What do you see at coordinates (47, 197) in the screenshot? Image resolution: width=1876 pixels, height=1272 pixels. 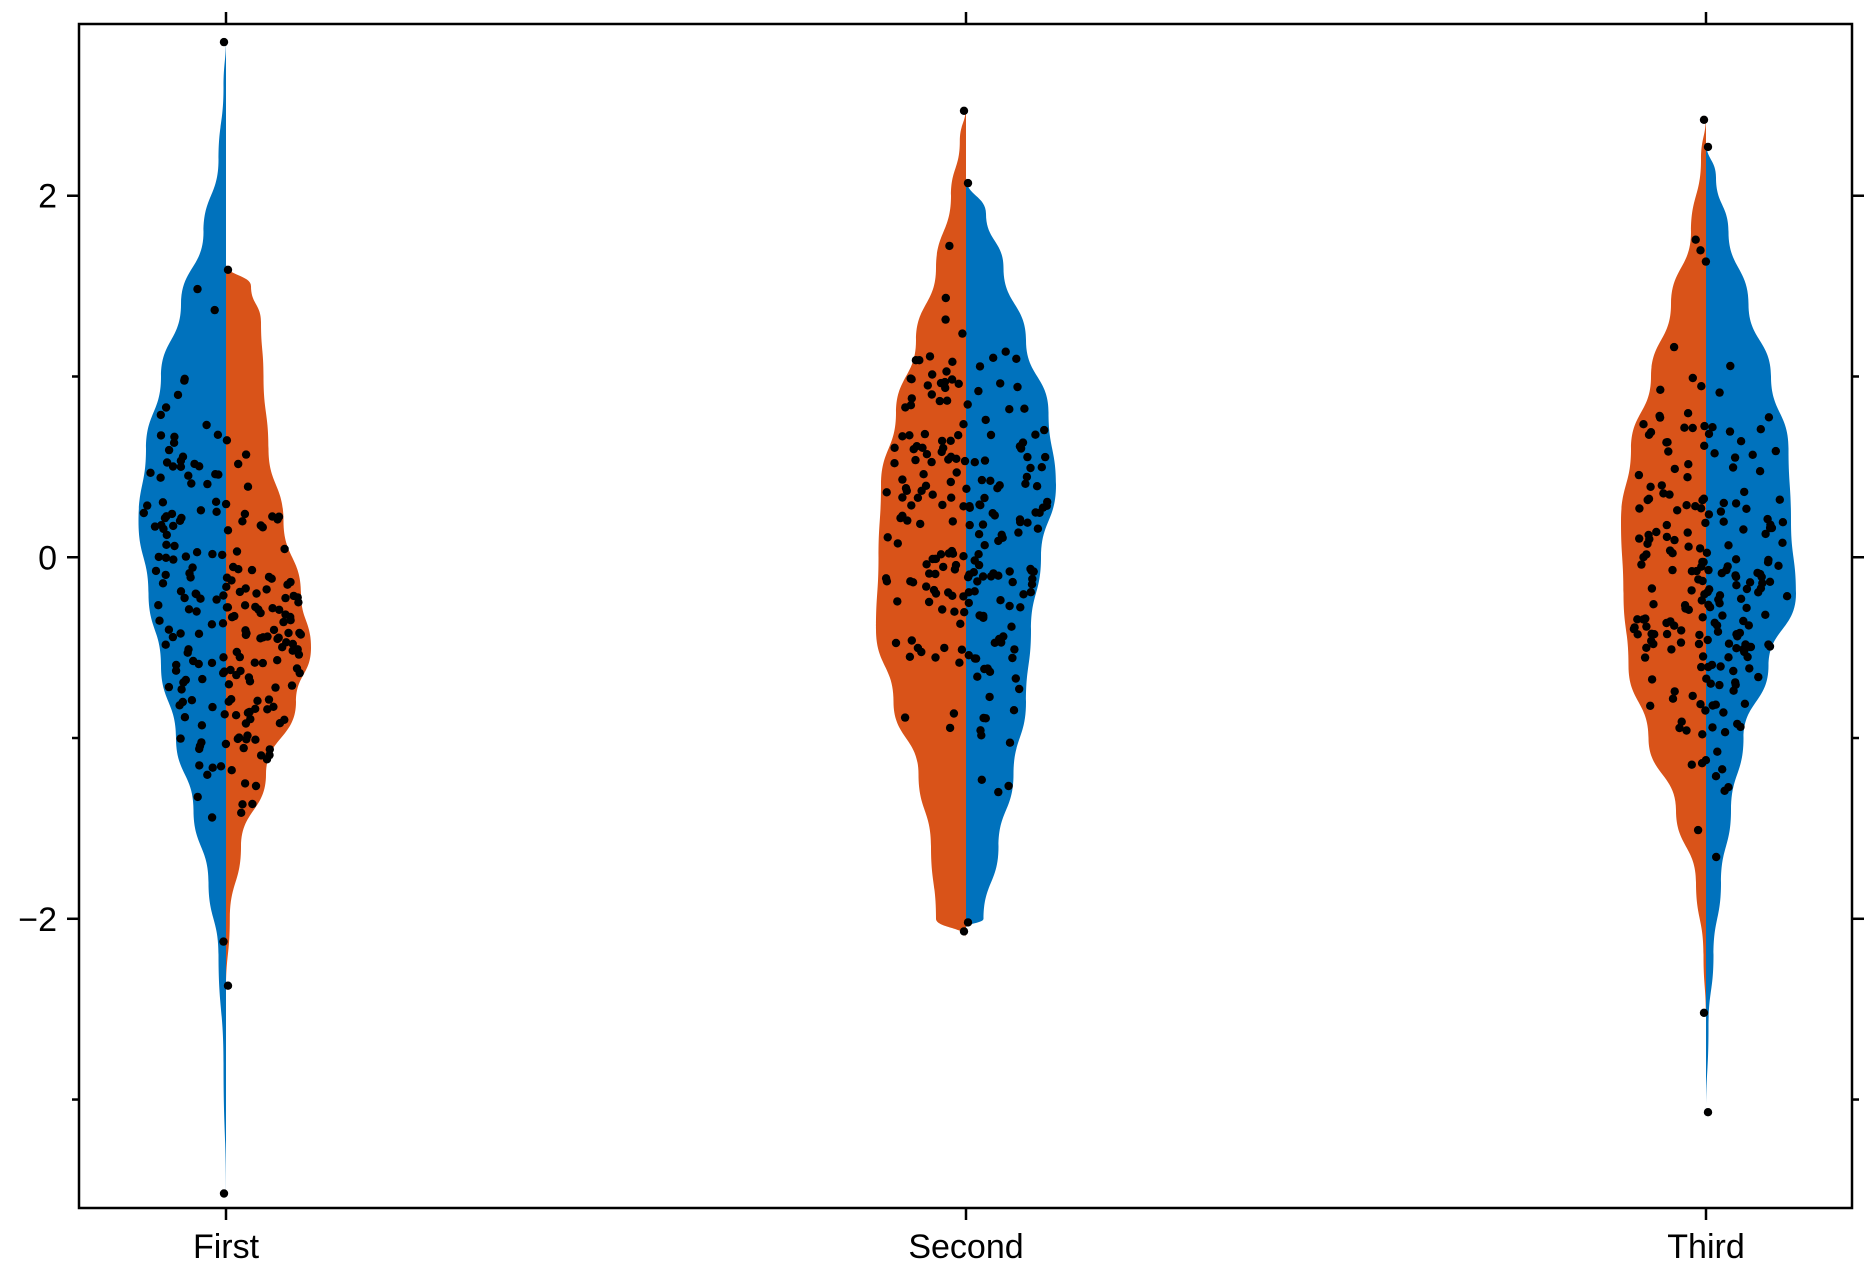 I see `y-tick-label: 2` at bounding box center [47, 197].